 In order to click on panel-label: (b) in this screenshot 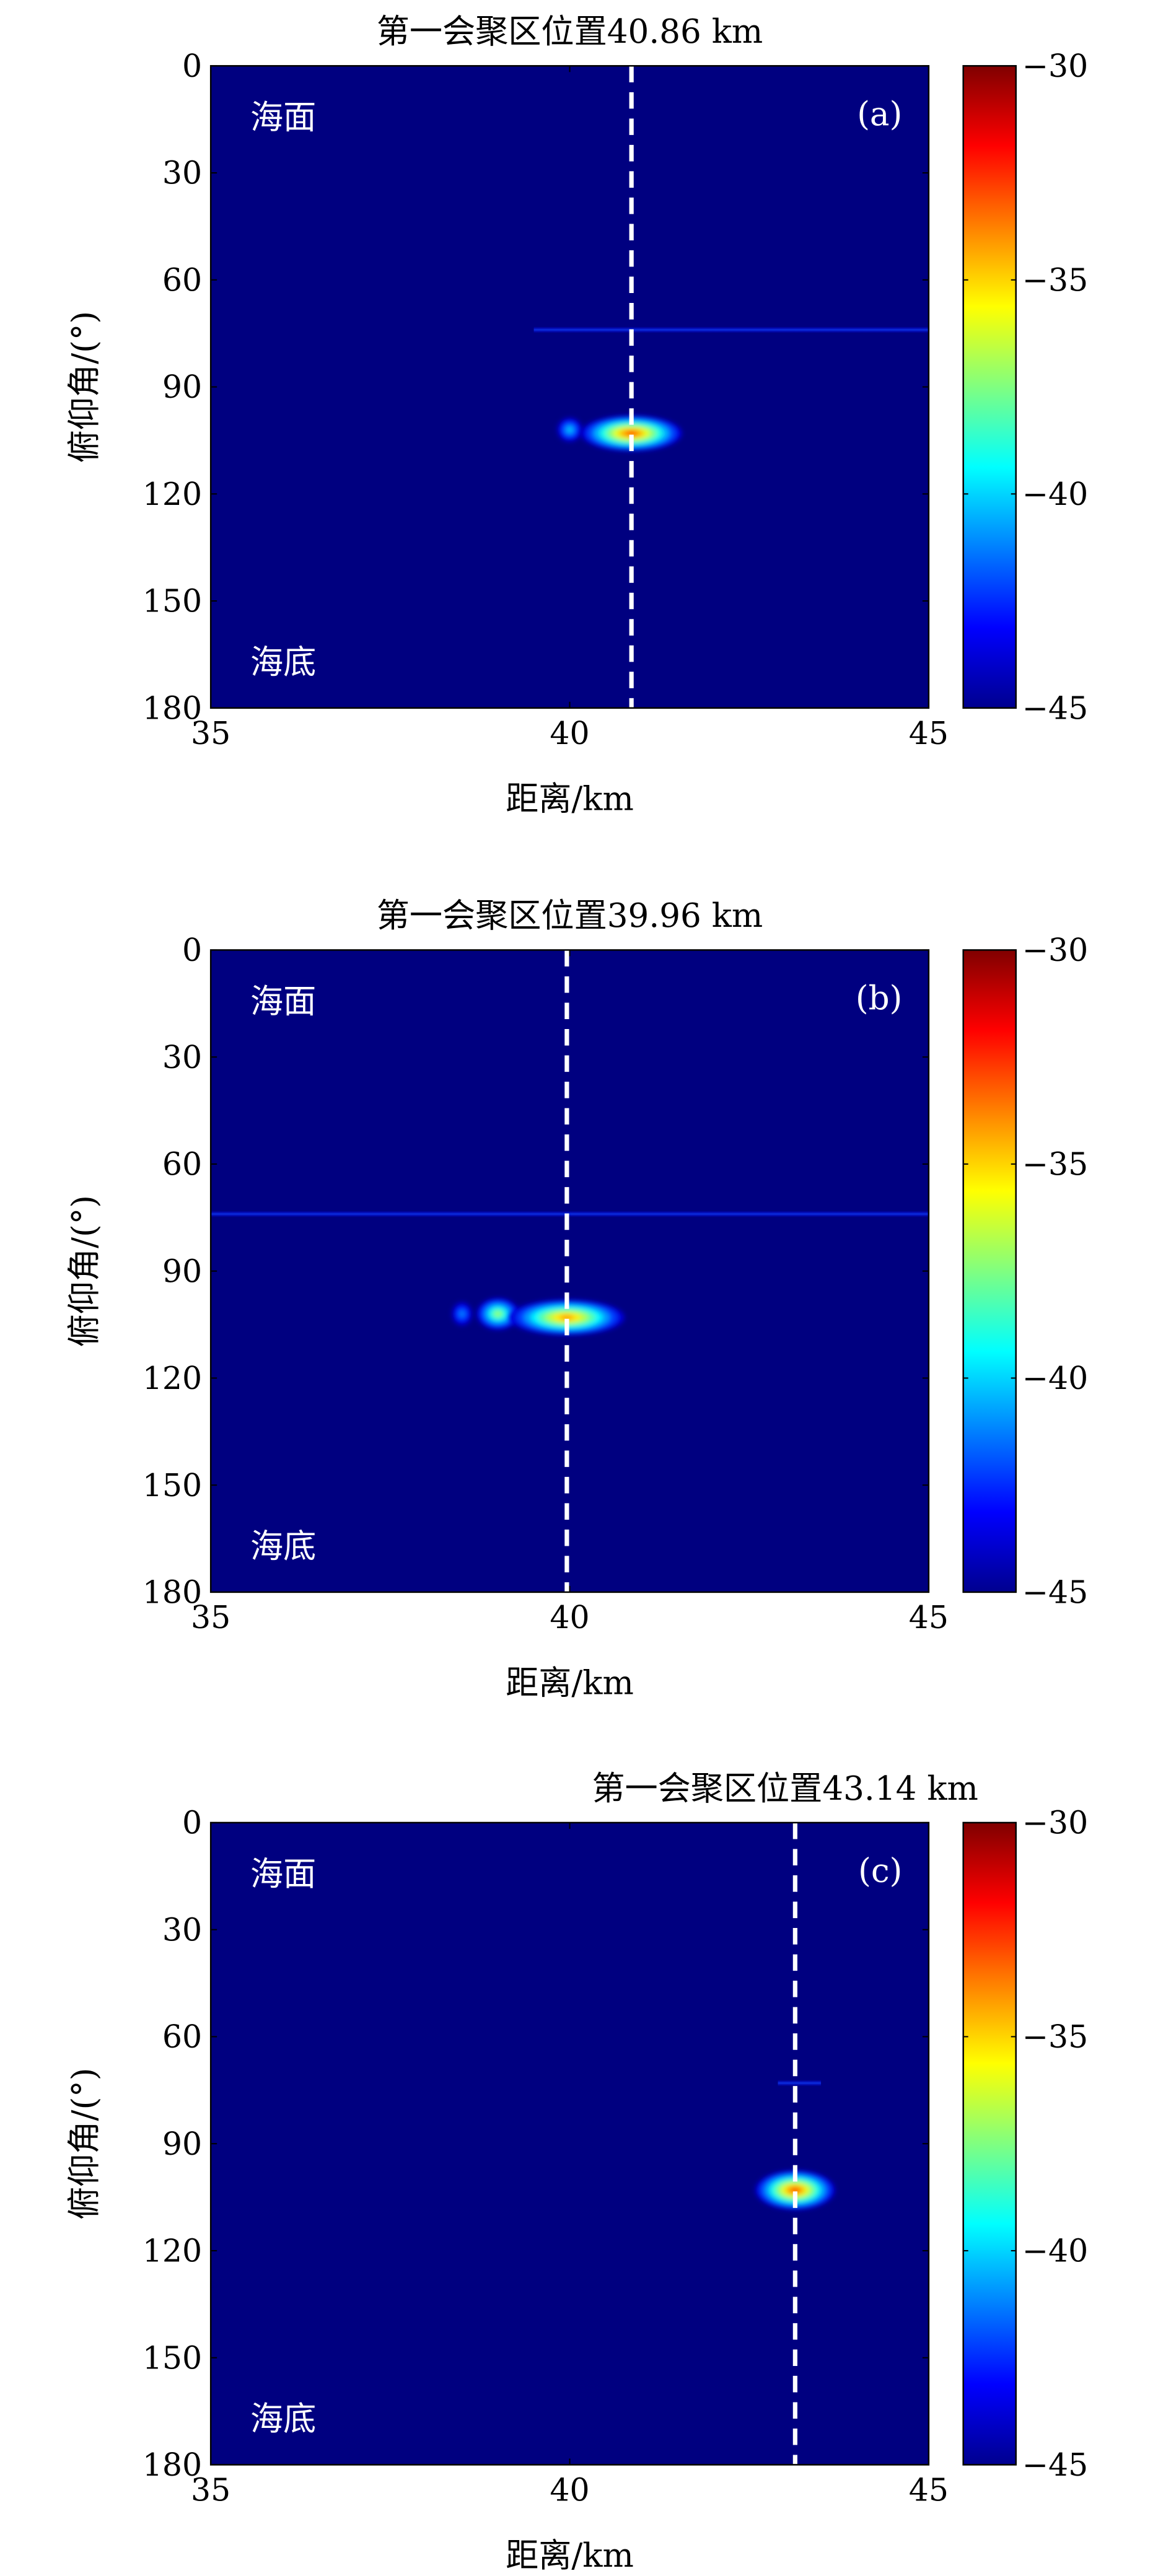, I will do `click(879, 998)`.